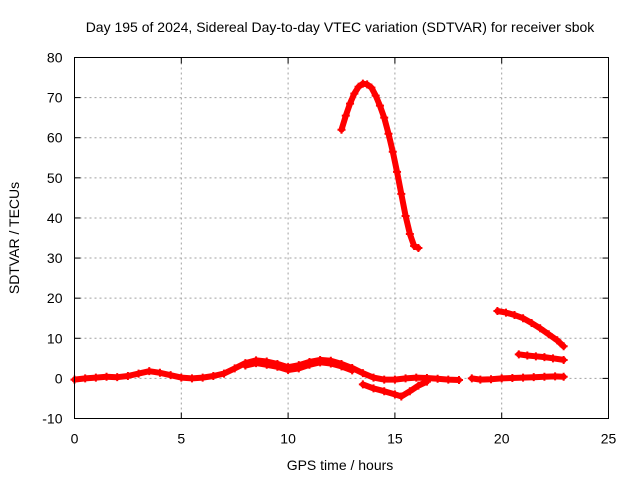 The width and height of the screenshot is (640, 480). I want to click on y-tick: 30, so click(328, 258).